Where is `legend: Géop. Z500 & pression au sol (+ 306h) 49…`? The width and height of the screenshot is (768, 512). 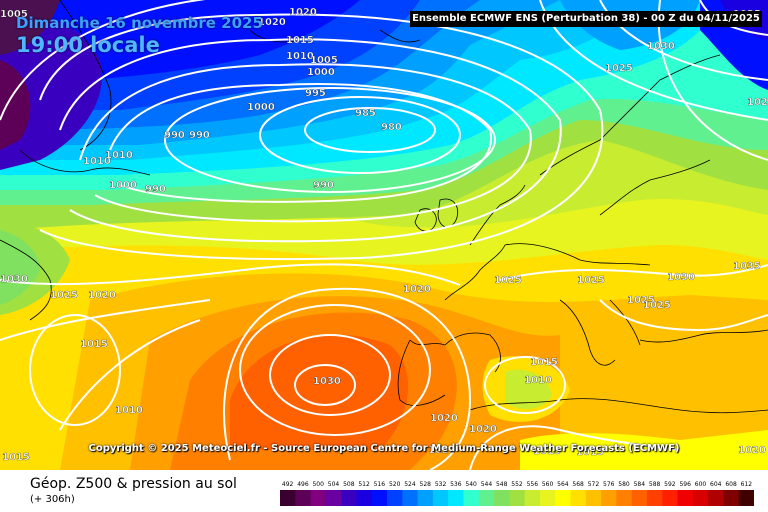 legend: Géop. Z500 & pression au sol (+ 306h) 49… is located at coordinates (384, 491).